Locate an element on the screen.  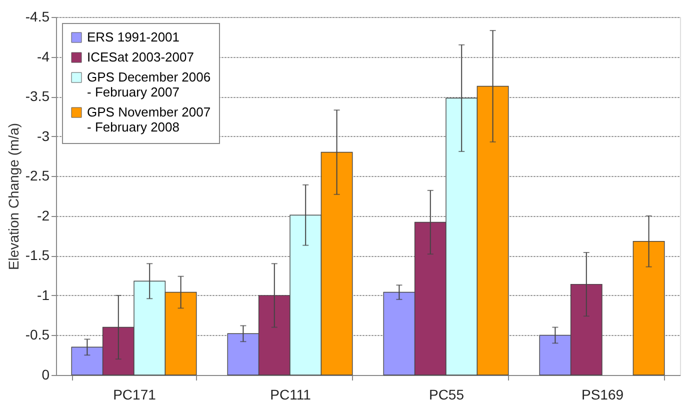
y-tick-label: -2 is located at coordinates (43, 215).